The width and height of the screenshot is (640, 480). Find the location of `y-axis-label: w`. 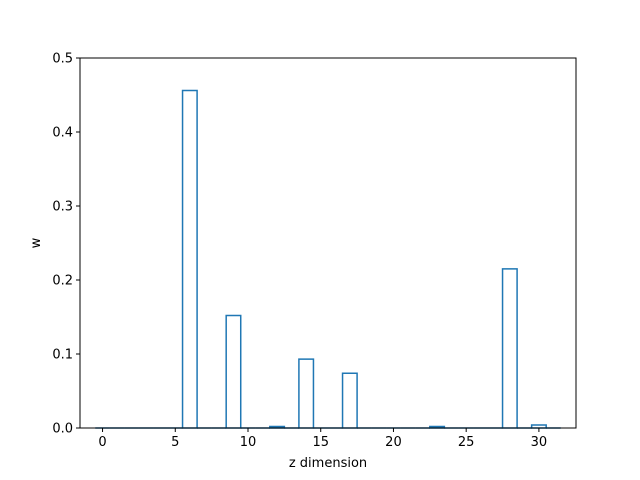

y-axis-label: w is located at coordinates (36, 242).